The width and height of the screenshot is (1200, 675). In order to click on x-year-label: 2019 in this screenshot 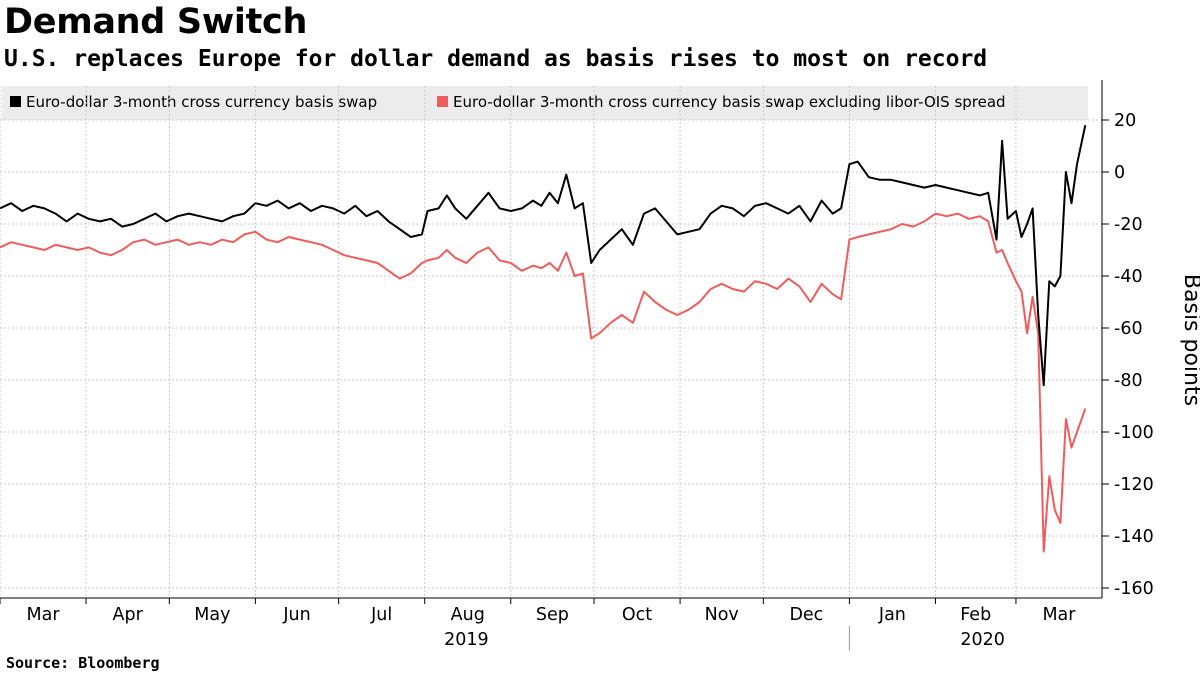, I will do `click(466, 640)`.